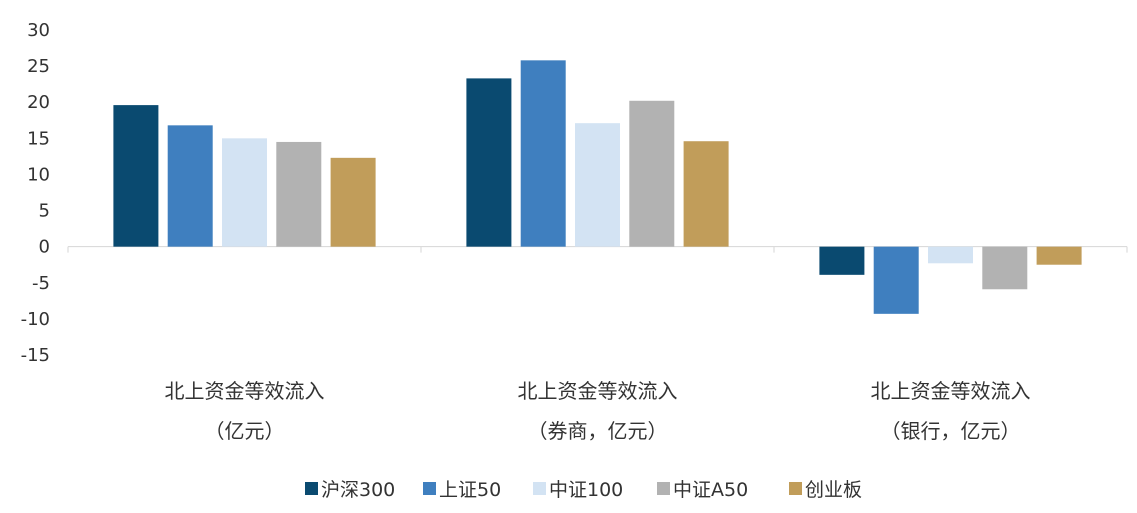 This screenshot has width=1137, height=513. Describe the element at coordinates (951, 431) in the screenshot. I see `x-tick-label: （银行，亿元）` at that location.